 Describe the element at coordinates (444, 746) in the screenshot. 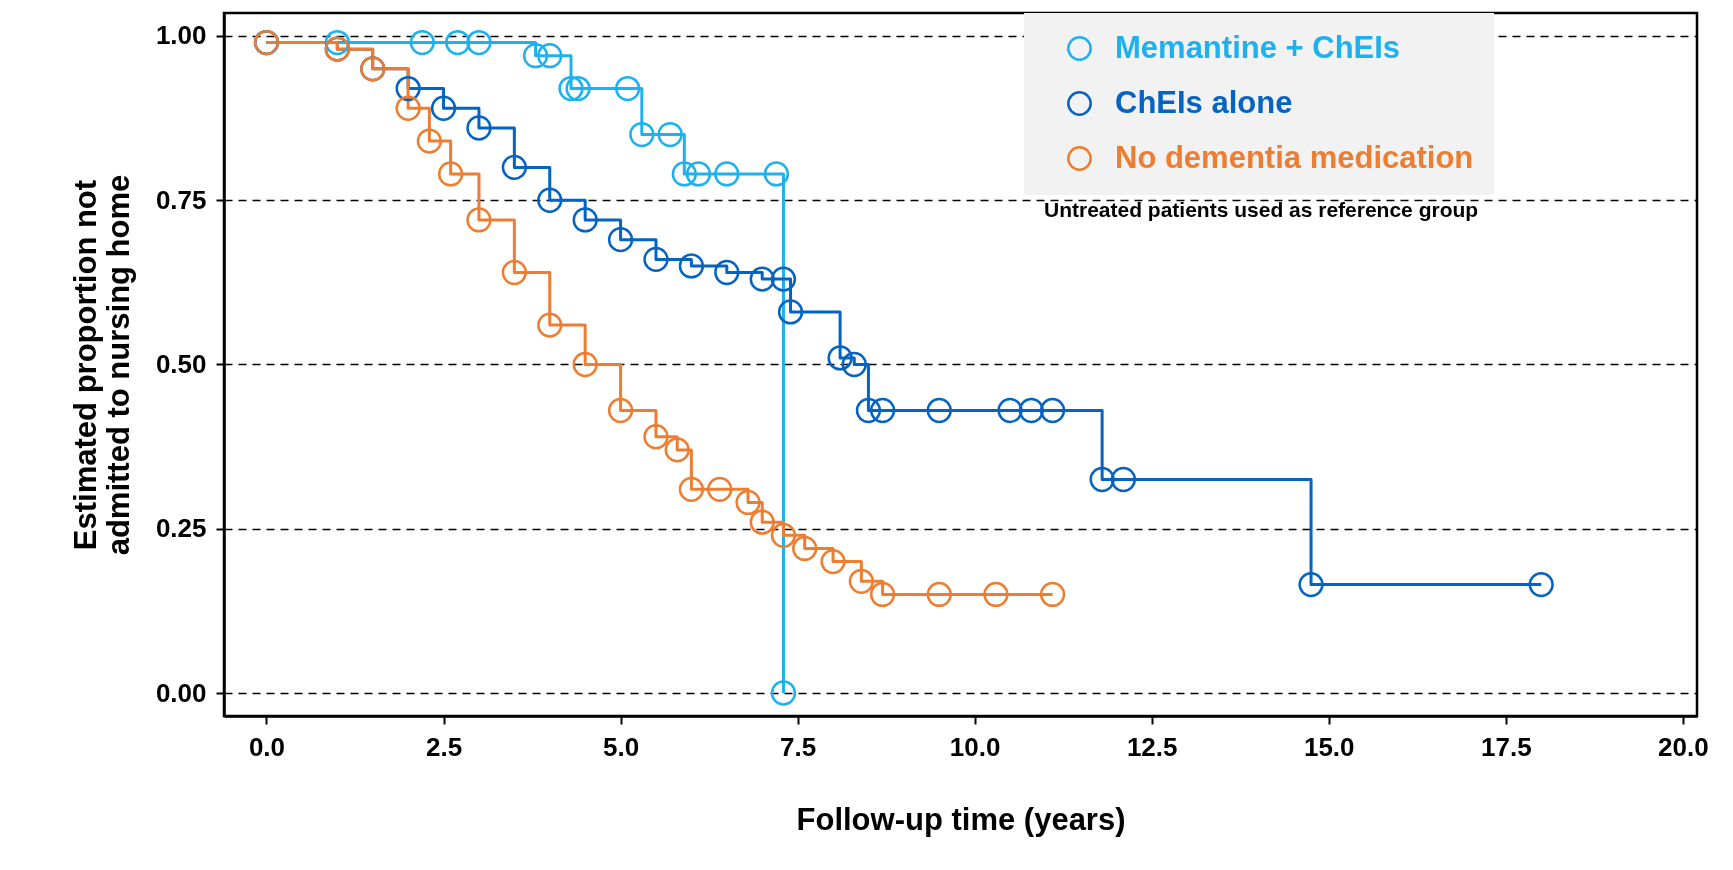

I see `x-tick-label: 2.5` at that location.